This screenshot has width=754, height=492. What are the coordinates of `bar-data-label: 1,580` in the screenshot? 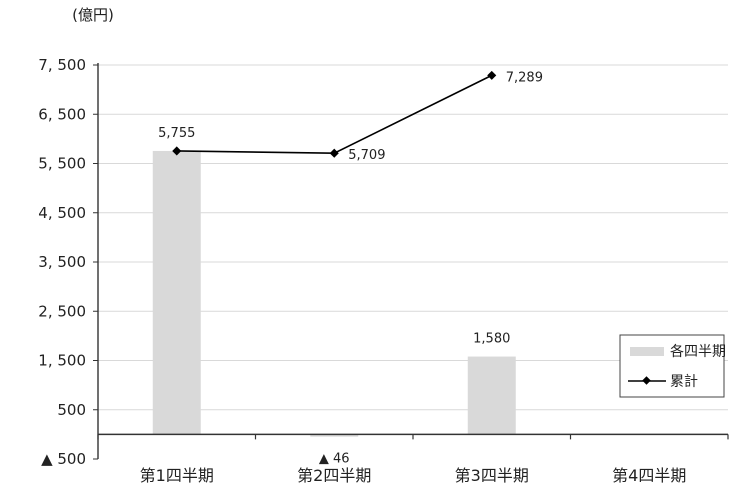 It's located at (491, 339).